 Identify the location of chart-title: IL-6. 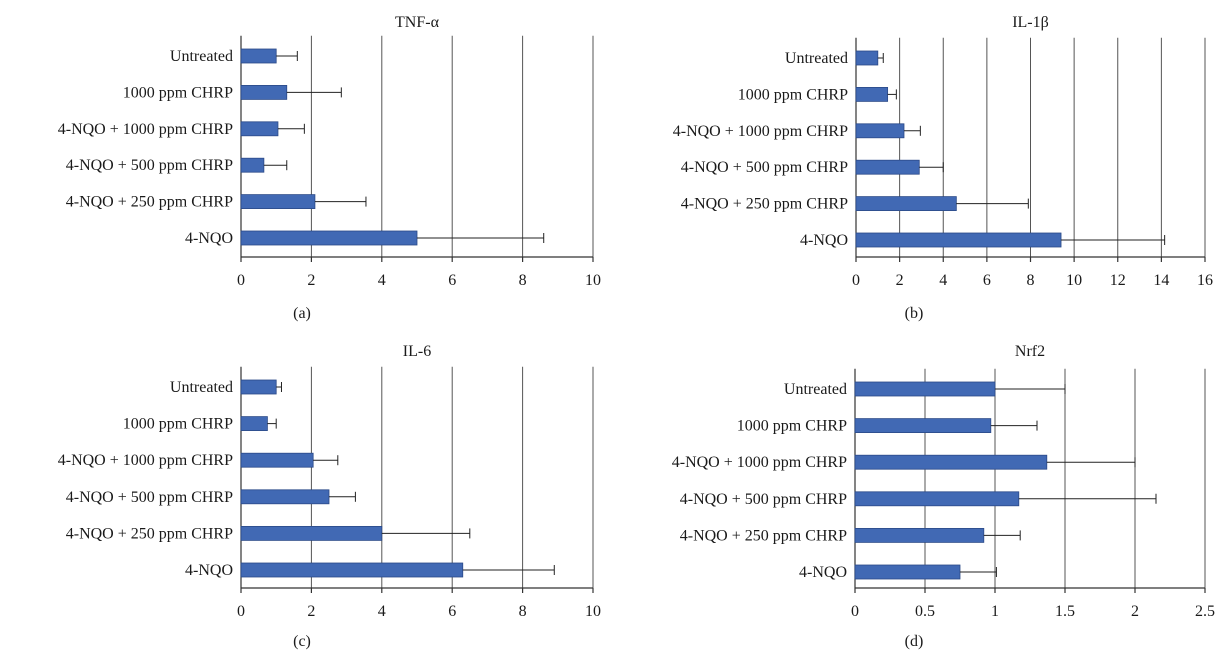
(417, 351).